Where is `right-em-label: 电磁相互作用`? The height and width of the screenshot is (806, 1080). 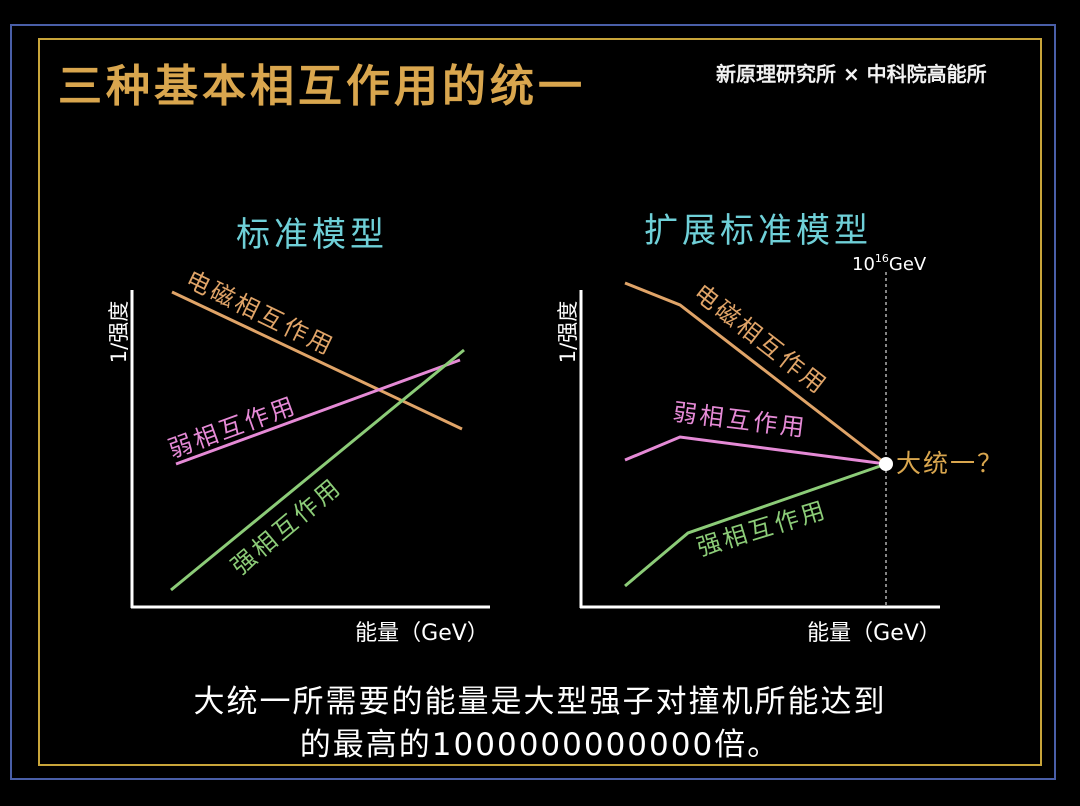
right-em-label: 电磁相互作用 is located at coordinates (760, 340).